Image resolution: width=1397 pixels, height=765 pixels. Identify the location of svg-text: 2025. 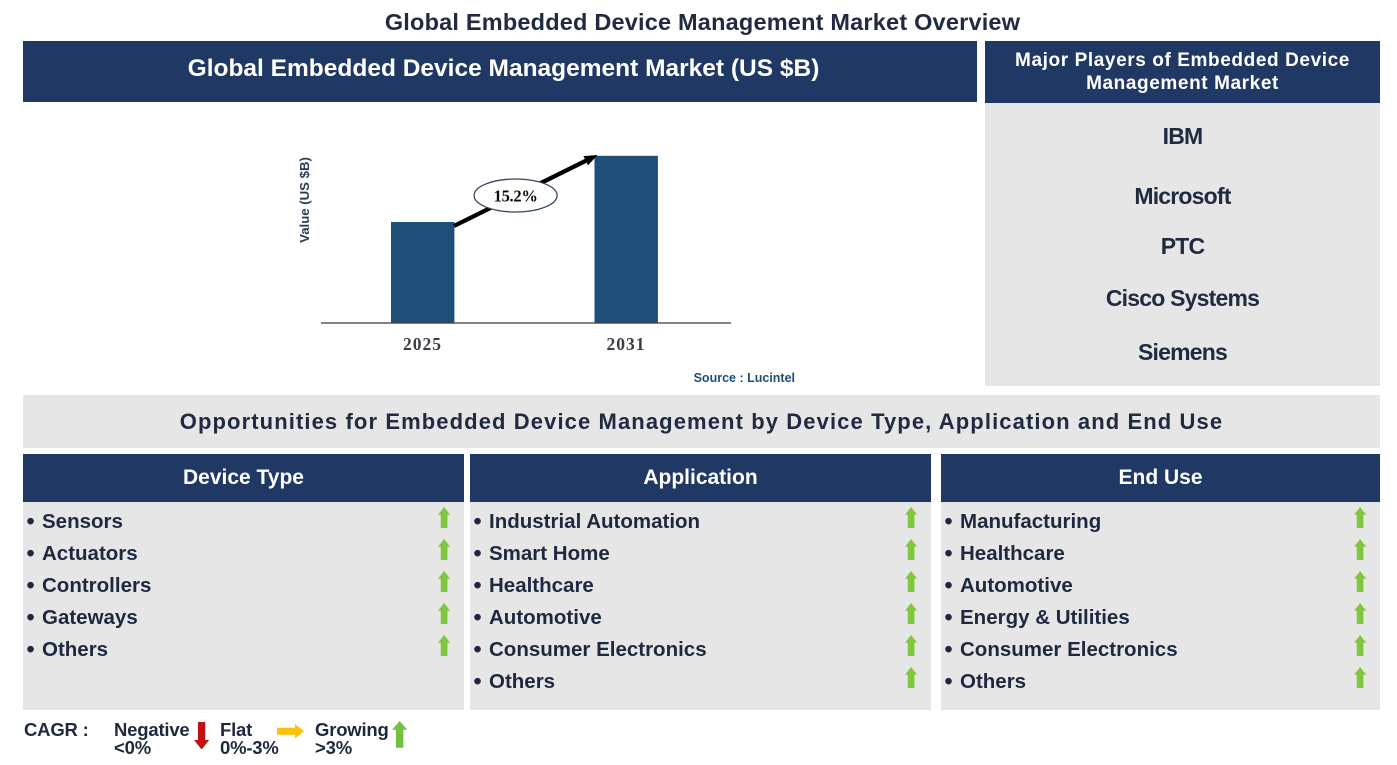
(422, 344).